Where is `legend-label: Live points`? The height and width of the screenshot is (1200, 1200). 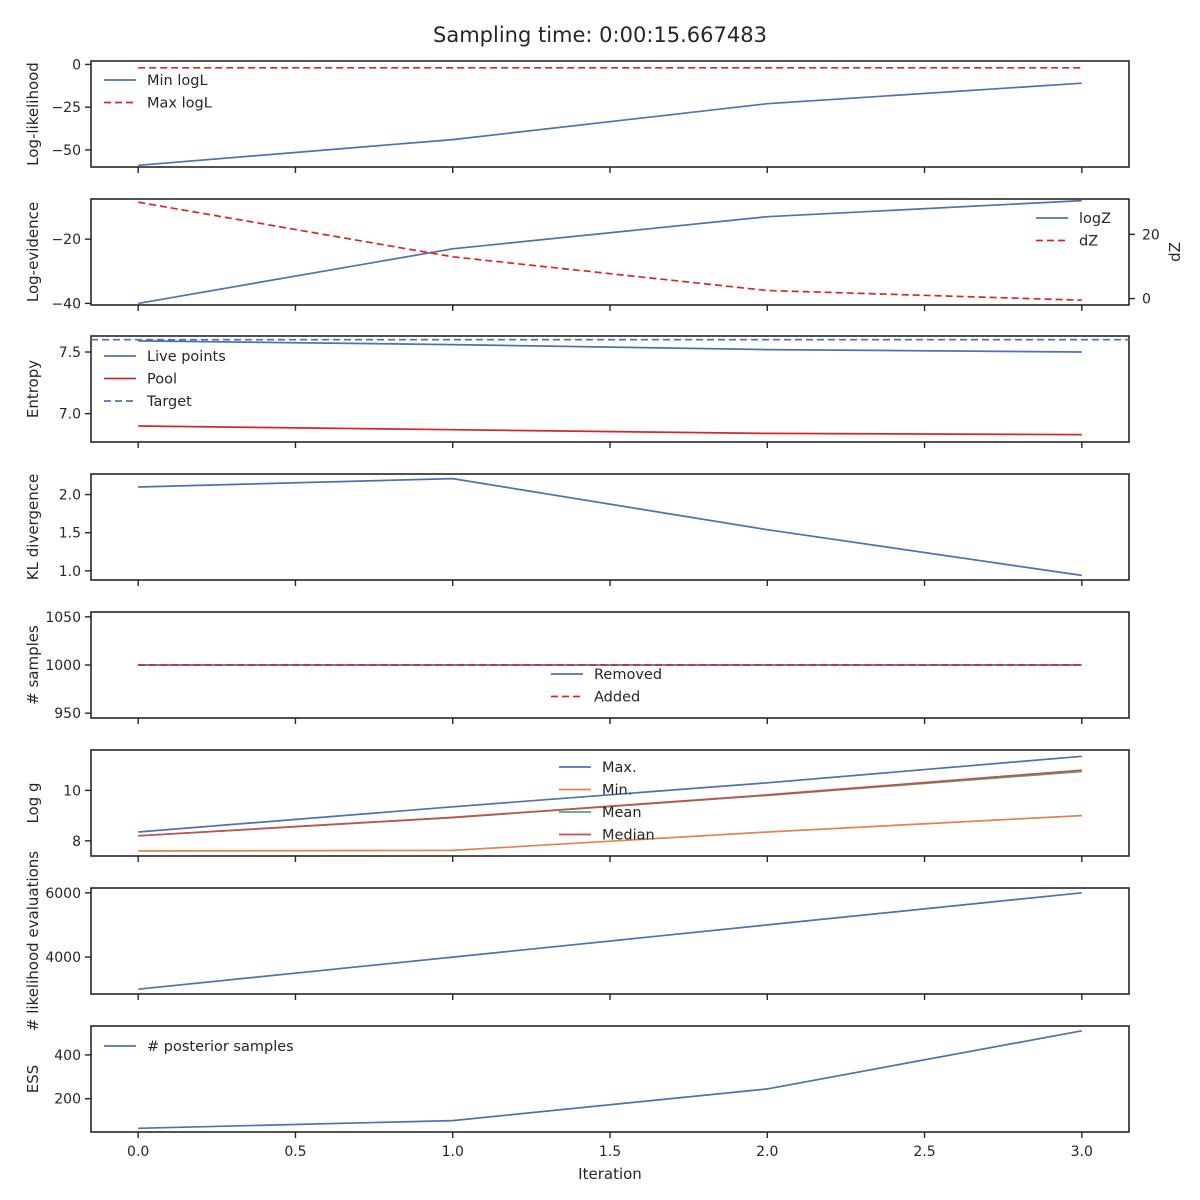 legend-label: Live points is located at coordinates (186, 357).